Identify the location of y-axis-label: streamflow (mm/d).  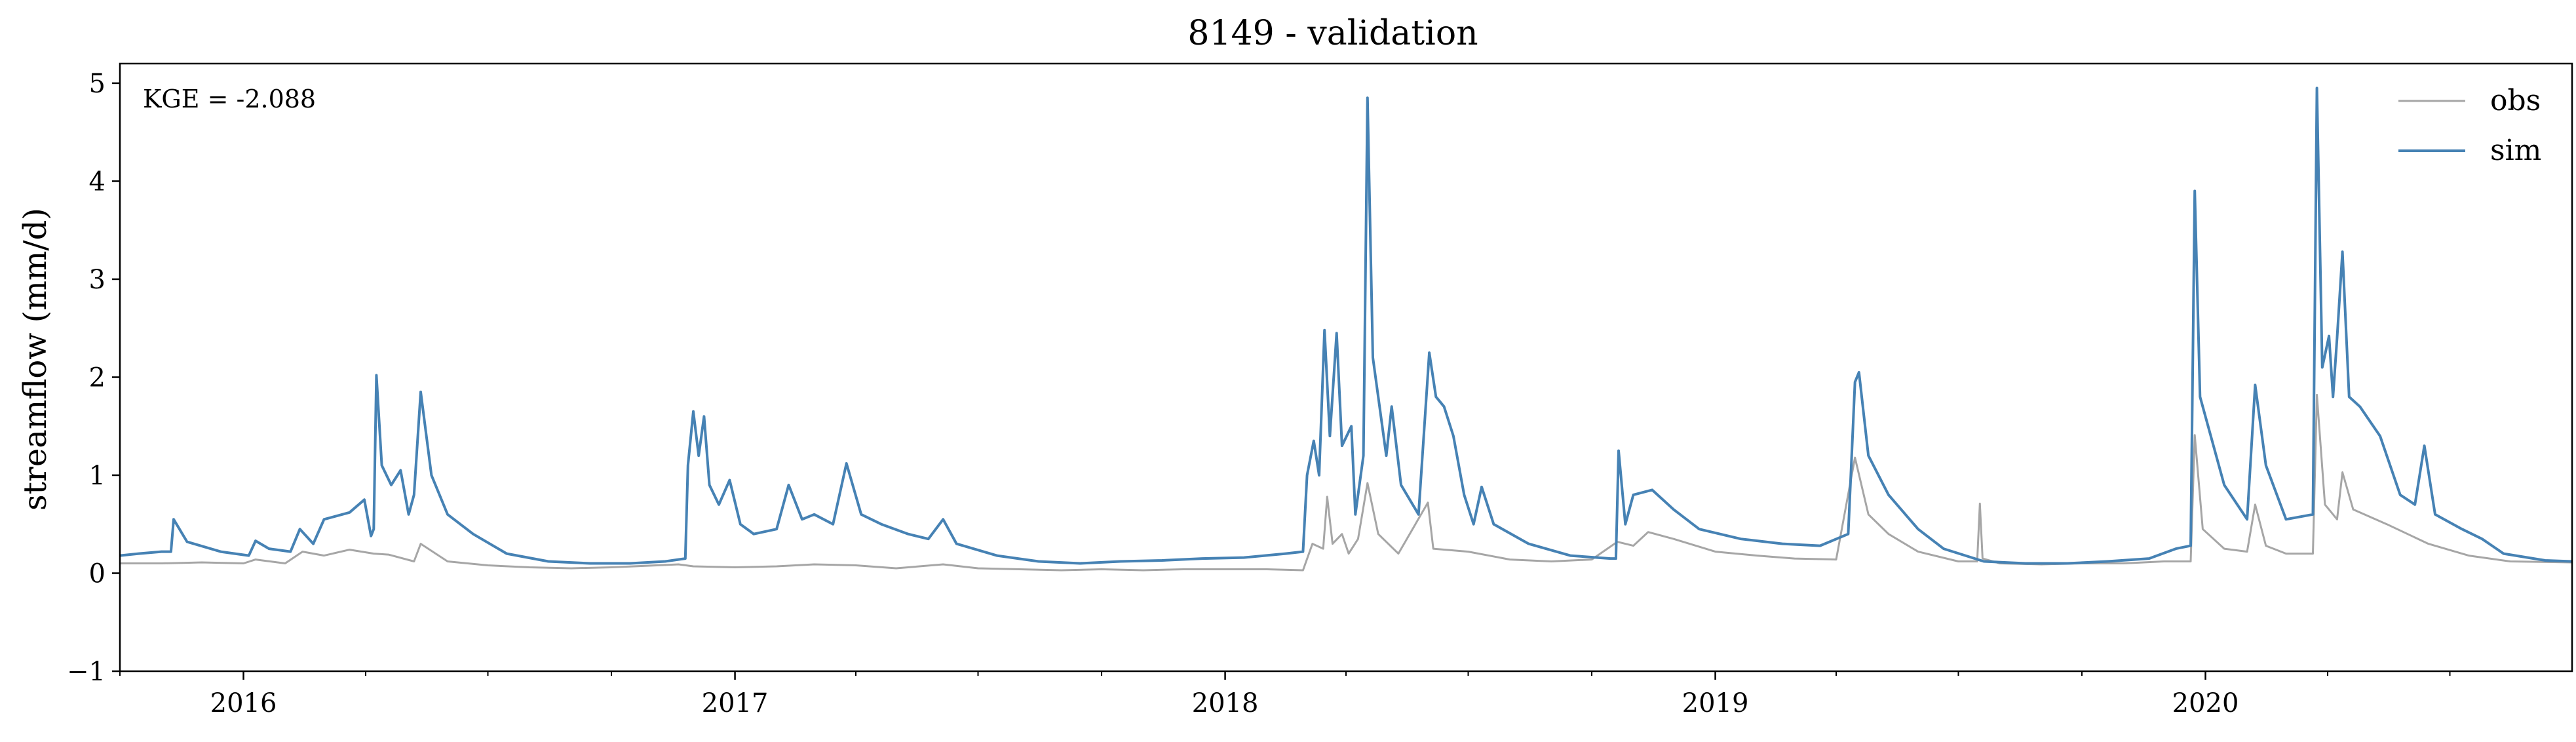
(35, 359).